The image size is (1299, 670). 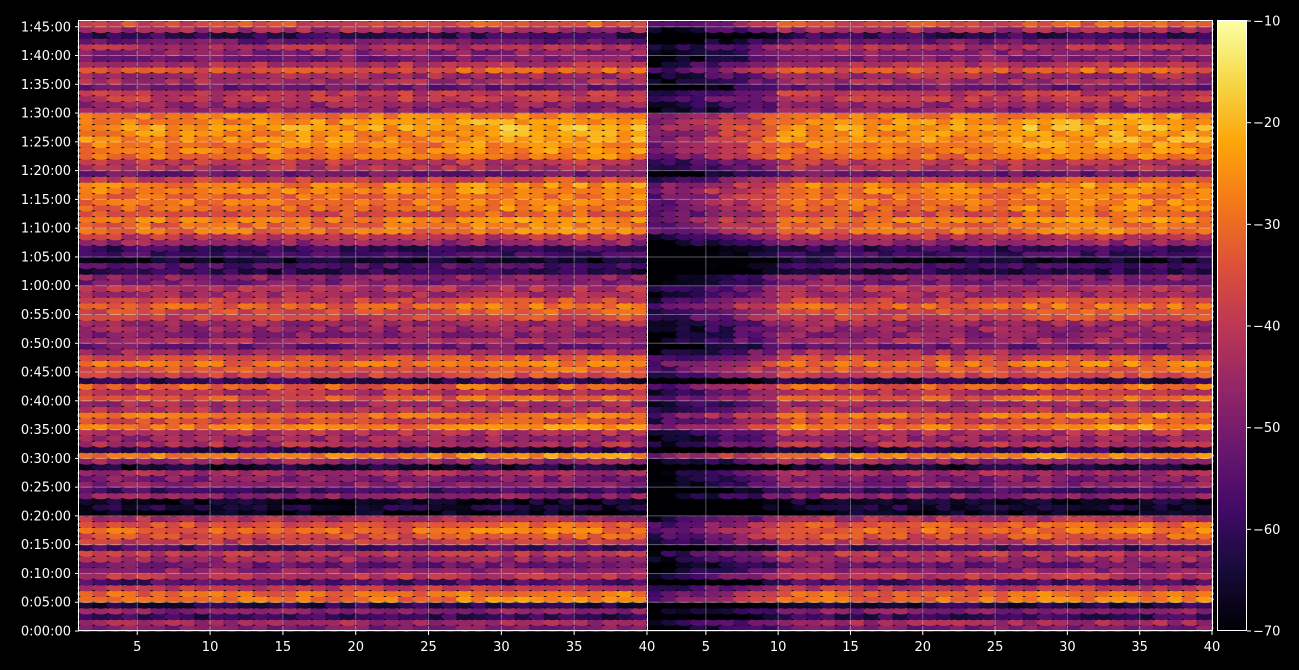 I want to click on y-tick-label: 0:20:00, so click(x=46, y=516).